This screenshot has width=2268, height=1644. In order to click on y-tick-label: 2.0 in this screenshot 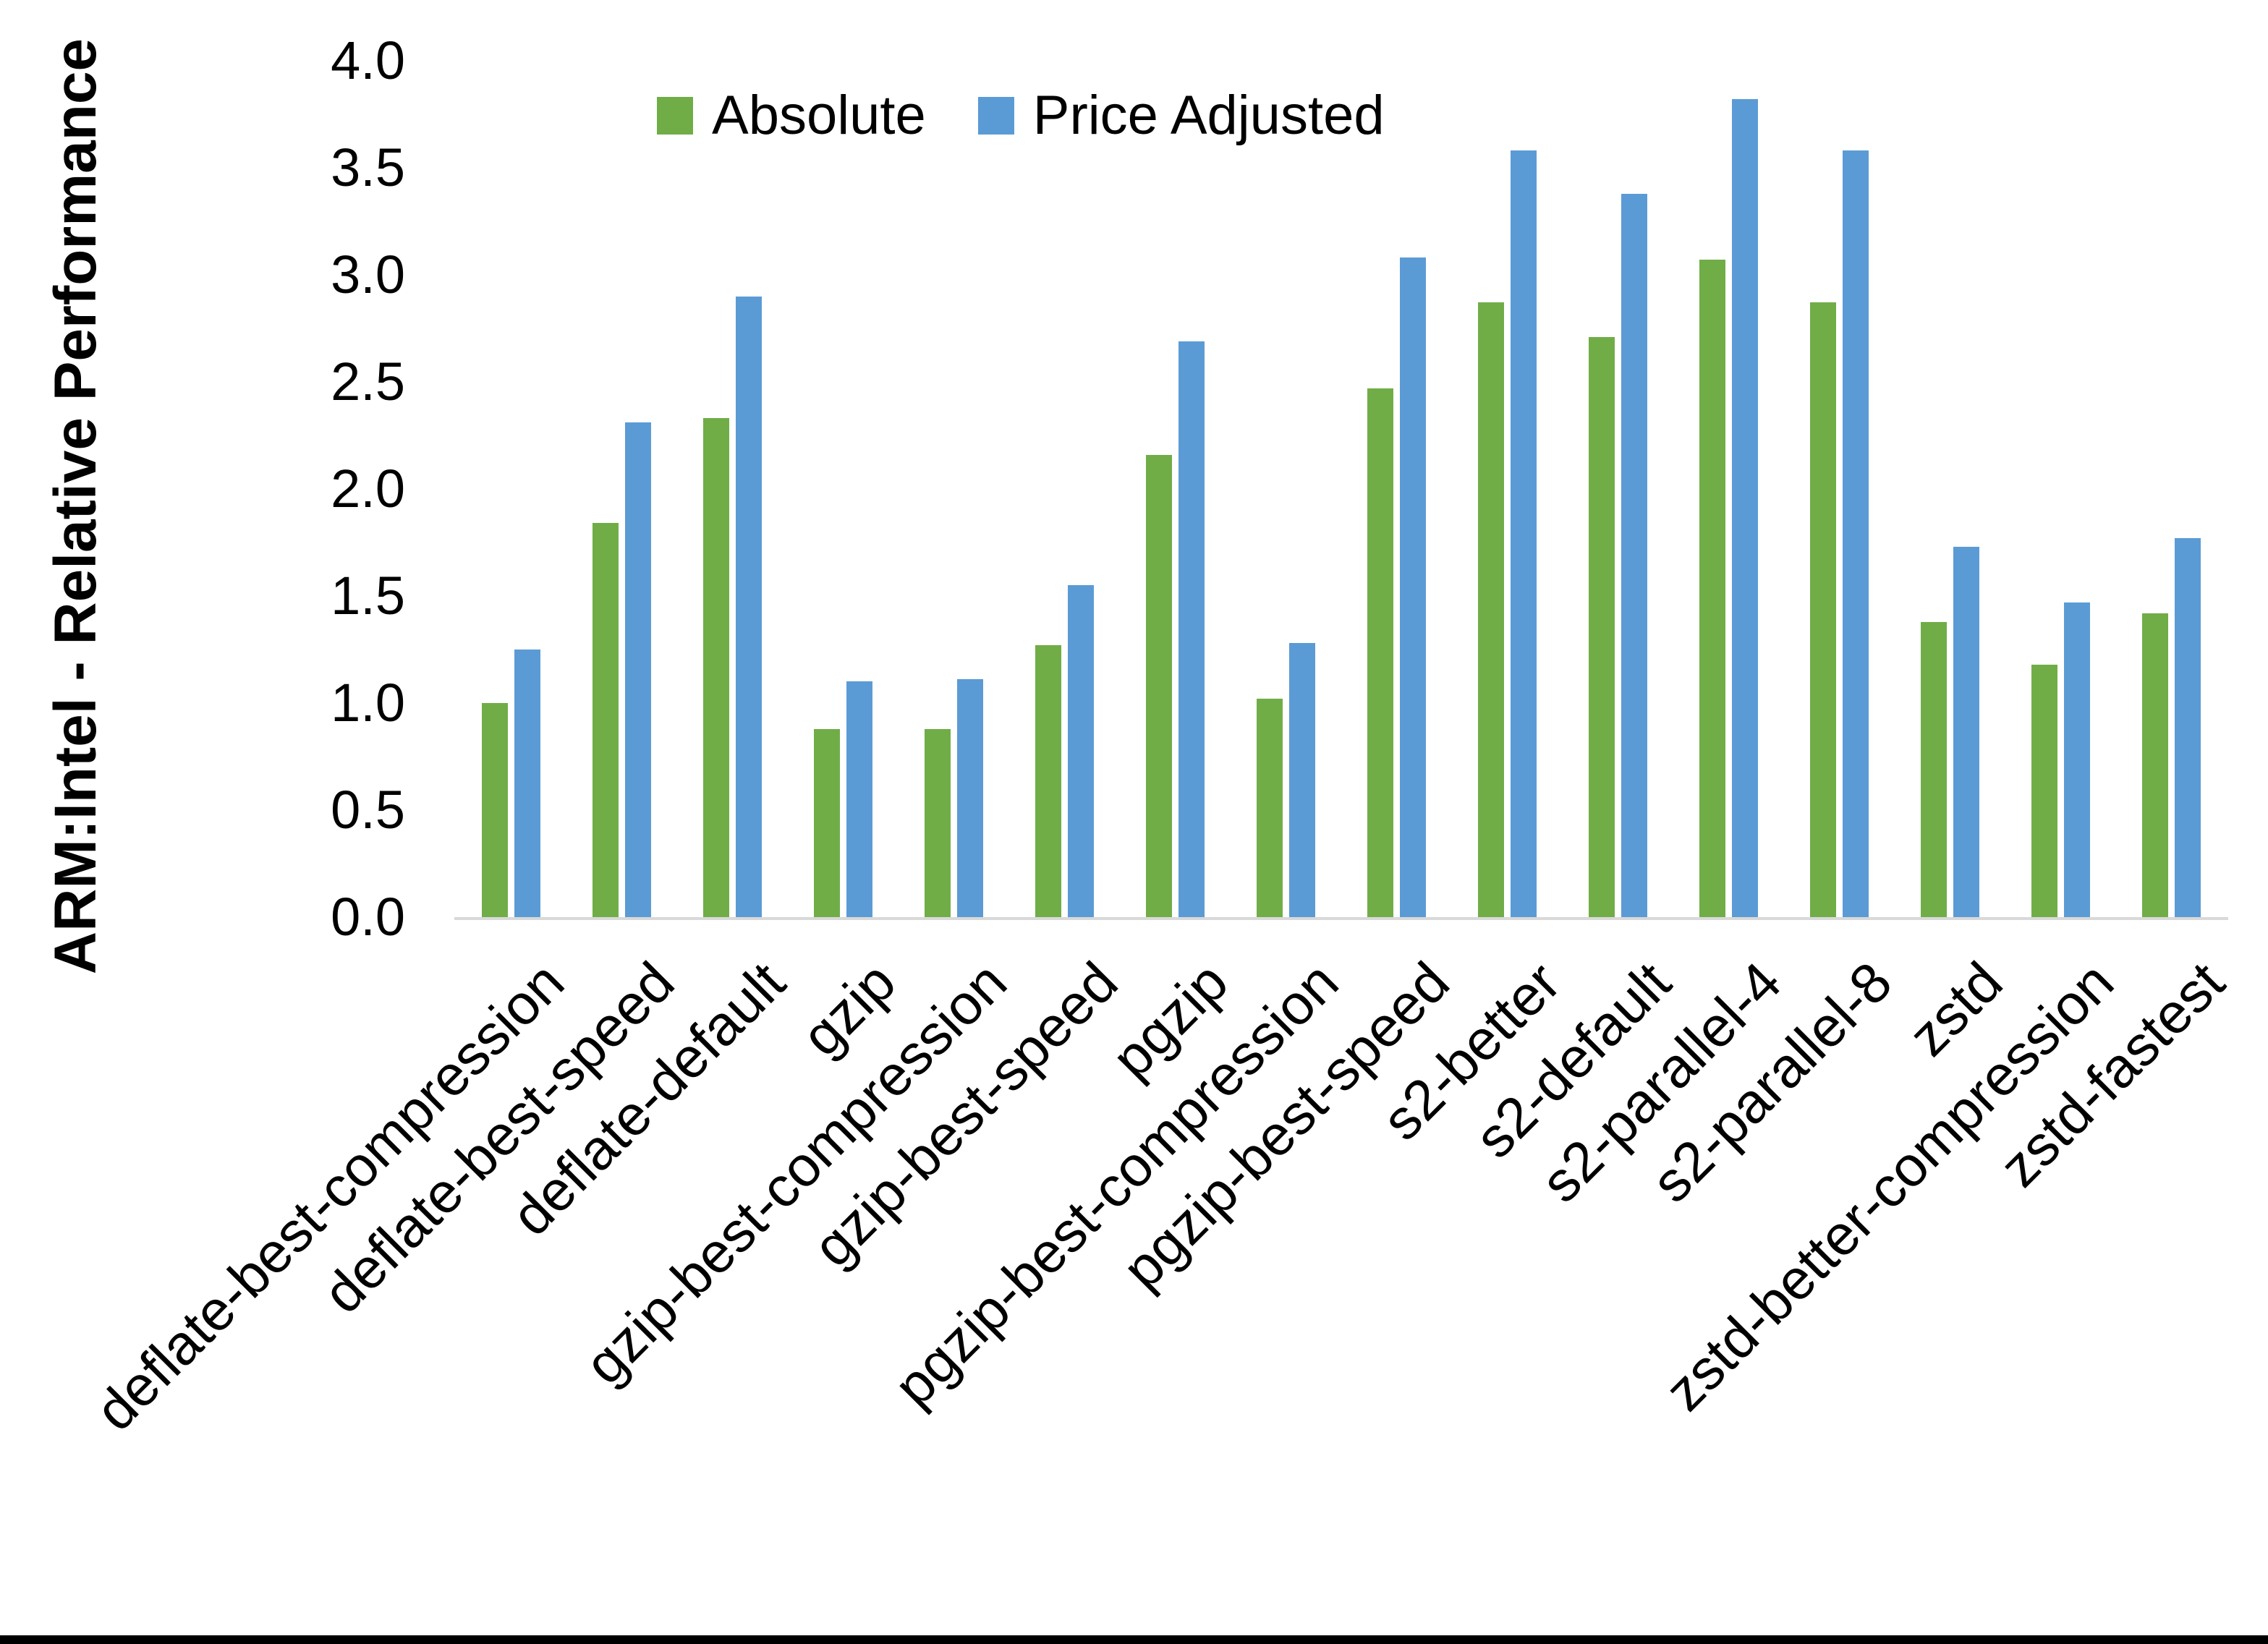, I will do `click(368, 489)`.